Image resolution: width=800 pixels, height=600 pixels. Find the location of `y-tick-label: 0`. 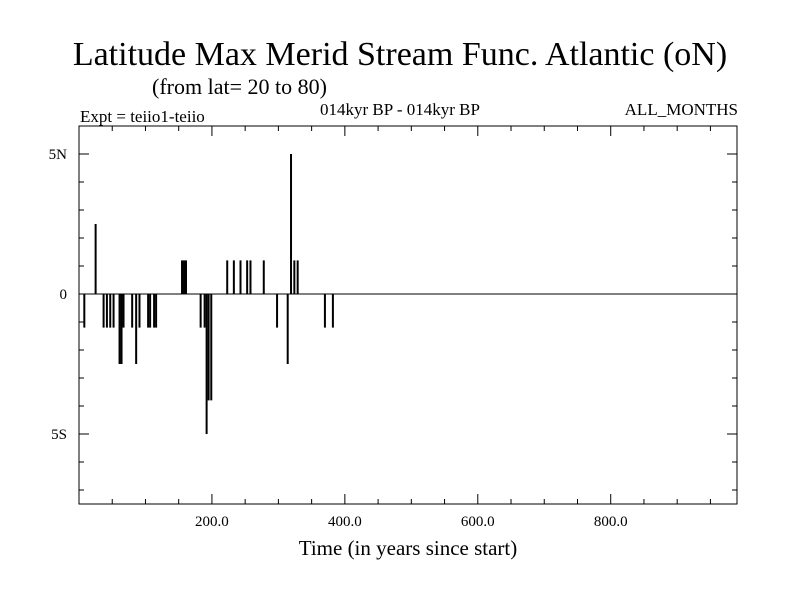

y-tick-label: 0 is located at coordinates (64, 295).